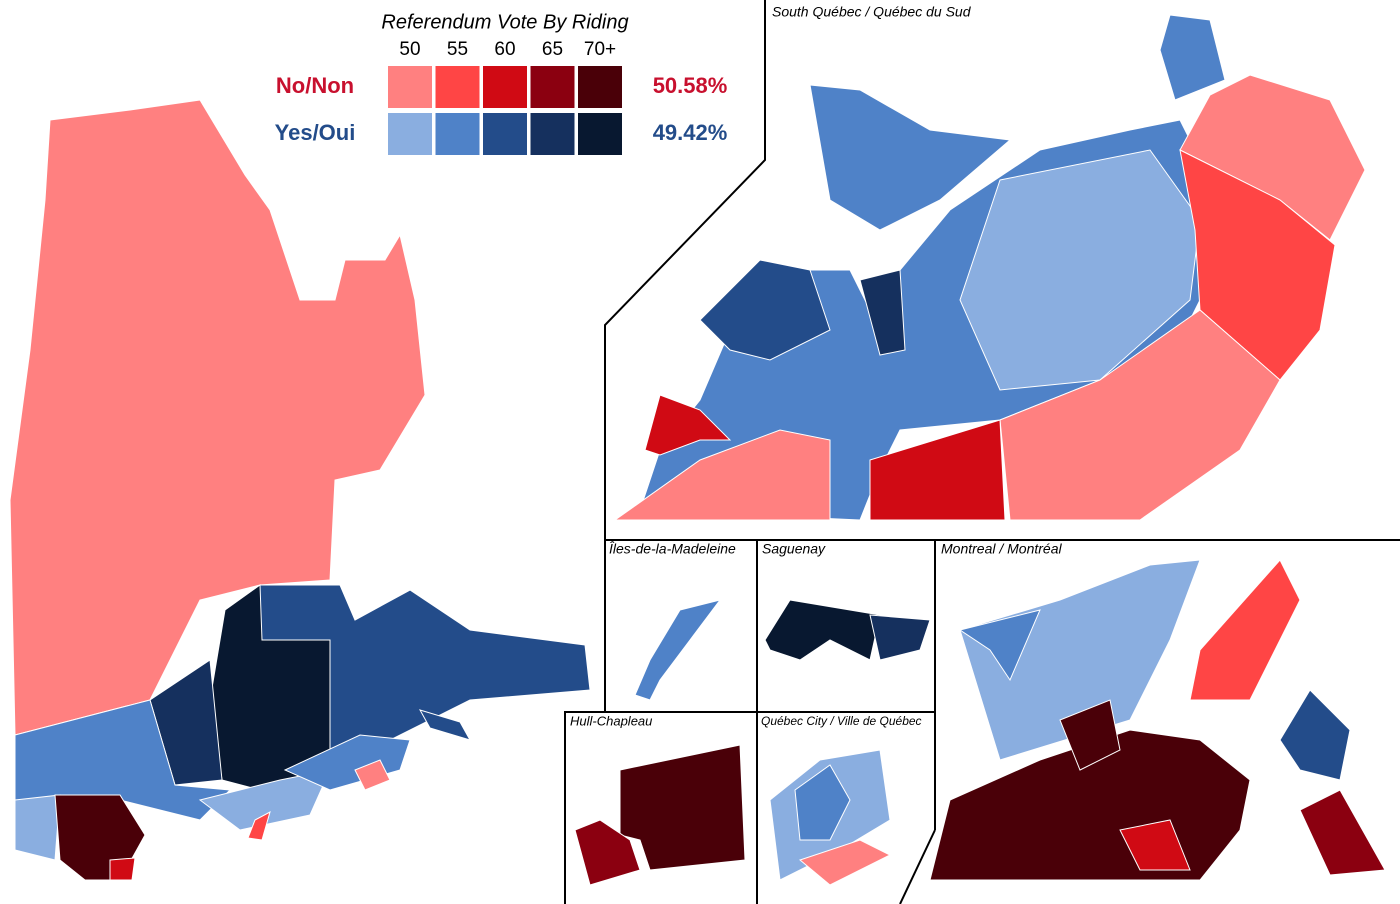 The image size is (1400, 904). What do you see at coordinates (678, 650) in the screenshot?
I see `iles-map` at bounding box center [678, 650].